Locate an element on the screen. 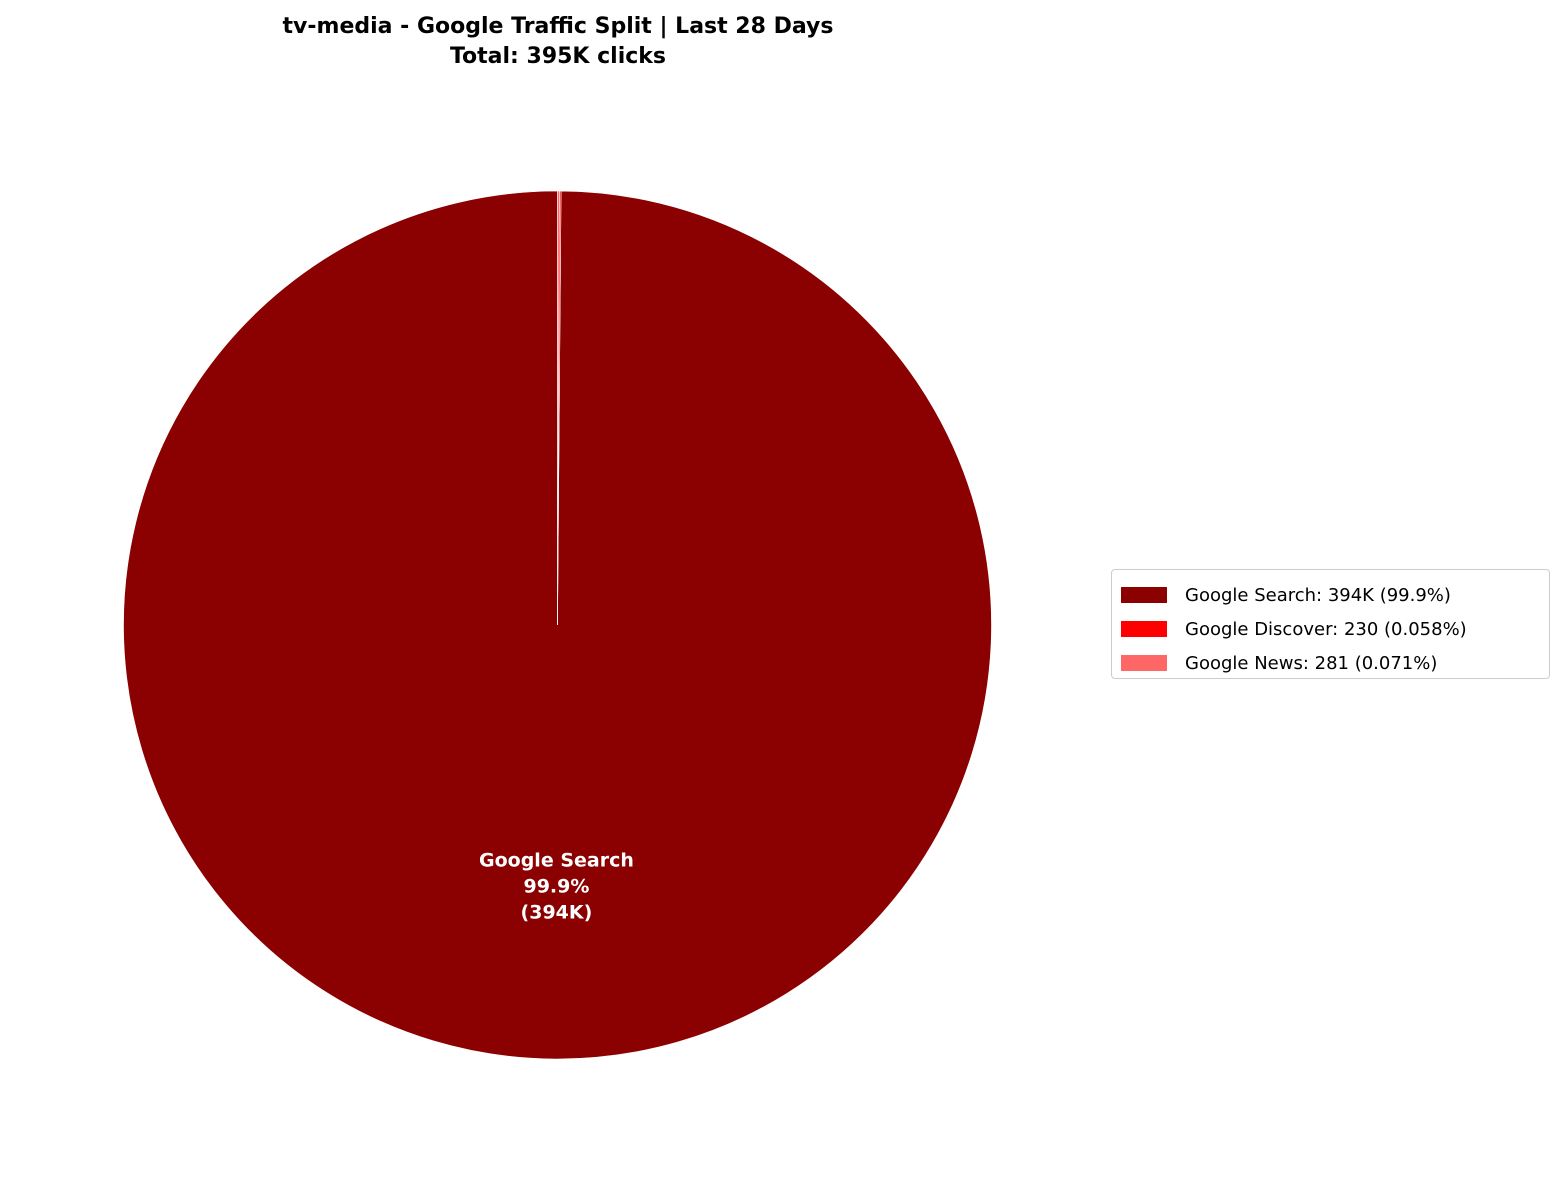 Image resolution: width=1566 pixels, height=1183 pixels. legend-label: Google Search: 394K (99.9%) is located at coordinates (1318, 595).